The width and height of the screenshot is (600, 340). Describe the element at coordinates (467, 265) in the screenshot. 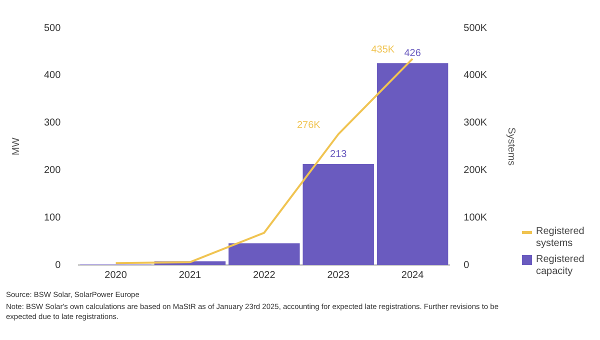

I see `y2-tick-label: 0` at that location.